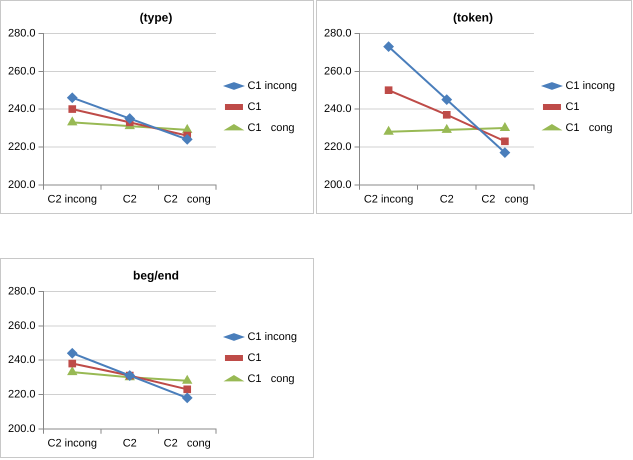  I want to click on chart-title: beg/end, so click(156, 275).